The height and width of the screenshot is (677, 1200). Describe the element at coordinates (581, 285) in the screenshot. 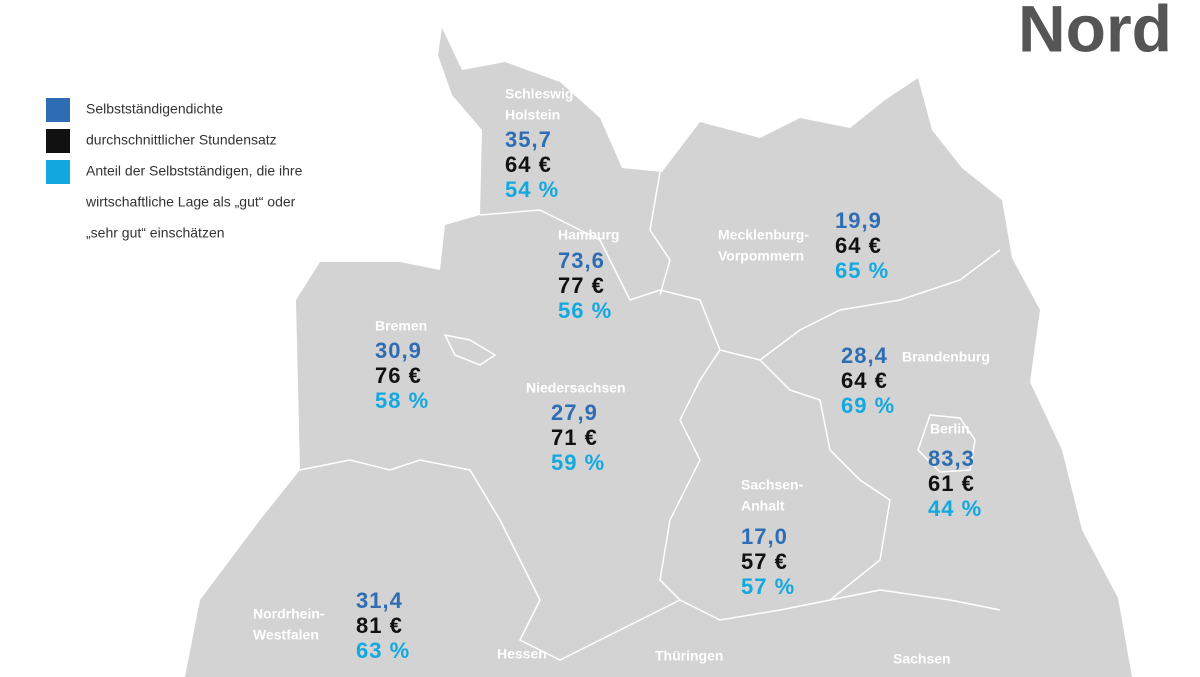

I see `region-rate: 77 €` at that location.